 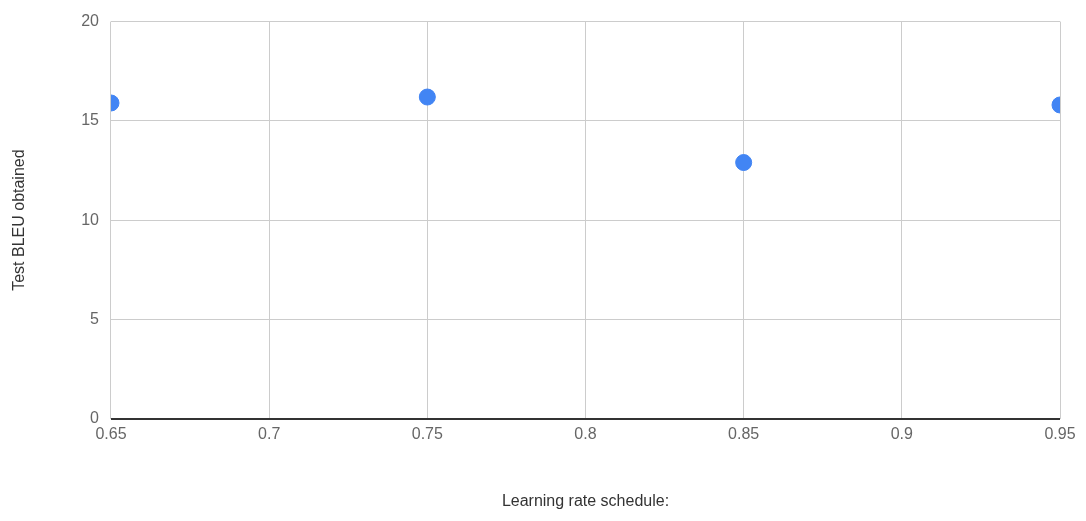 What do you see at coordinates (90, 219) in the screenshot?
I see `y-tick-label: 10` at bounding box center [90, 219].